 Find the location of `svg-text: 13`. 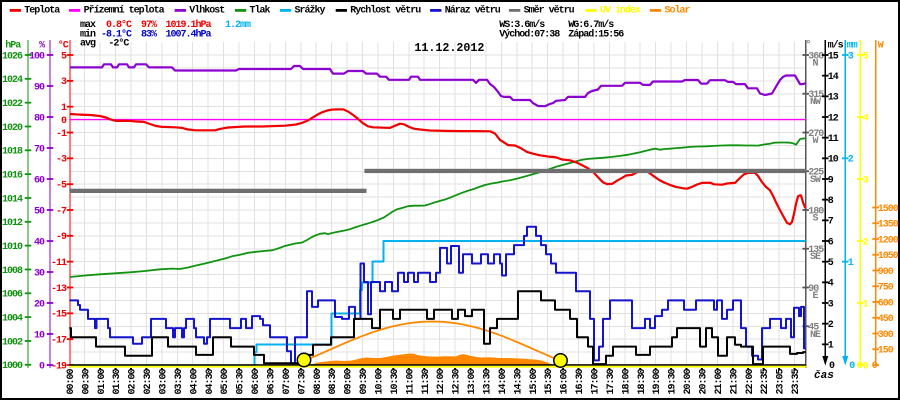

svg-text: 13 is located at coordinates (833, 98).